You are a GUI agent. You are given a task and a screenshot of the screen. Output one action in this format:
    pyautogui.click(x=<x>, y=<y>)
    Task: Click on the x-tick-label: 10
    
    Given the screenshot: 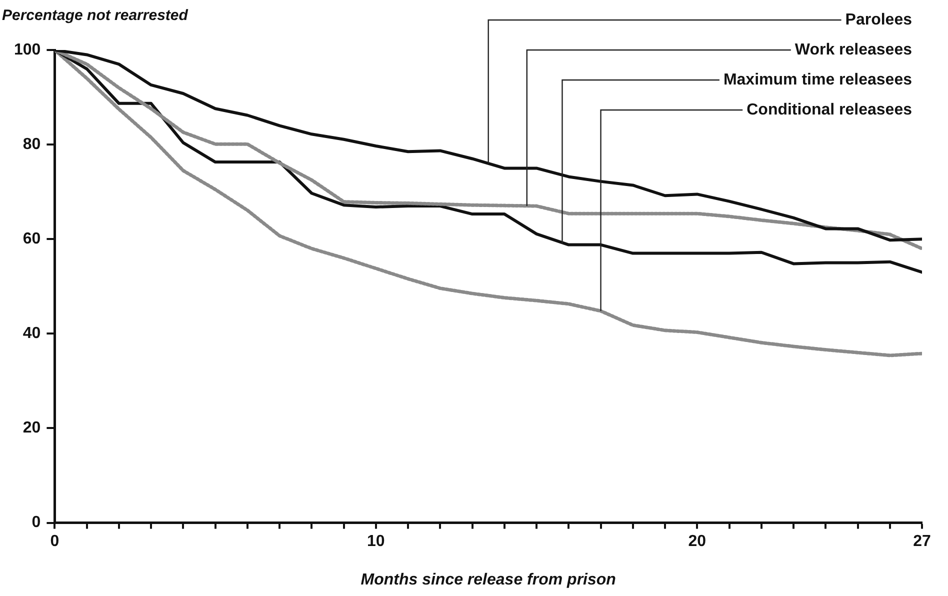 What is the action you would take?
    pyautogui.click(x=376, y=541)
    